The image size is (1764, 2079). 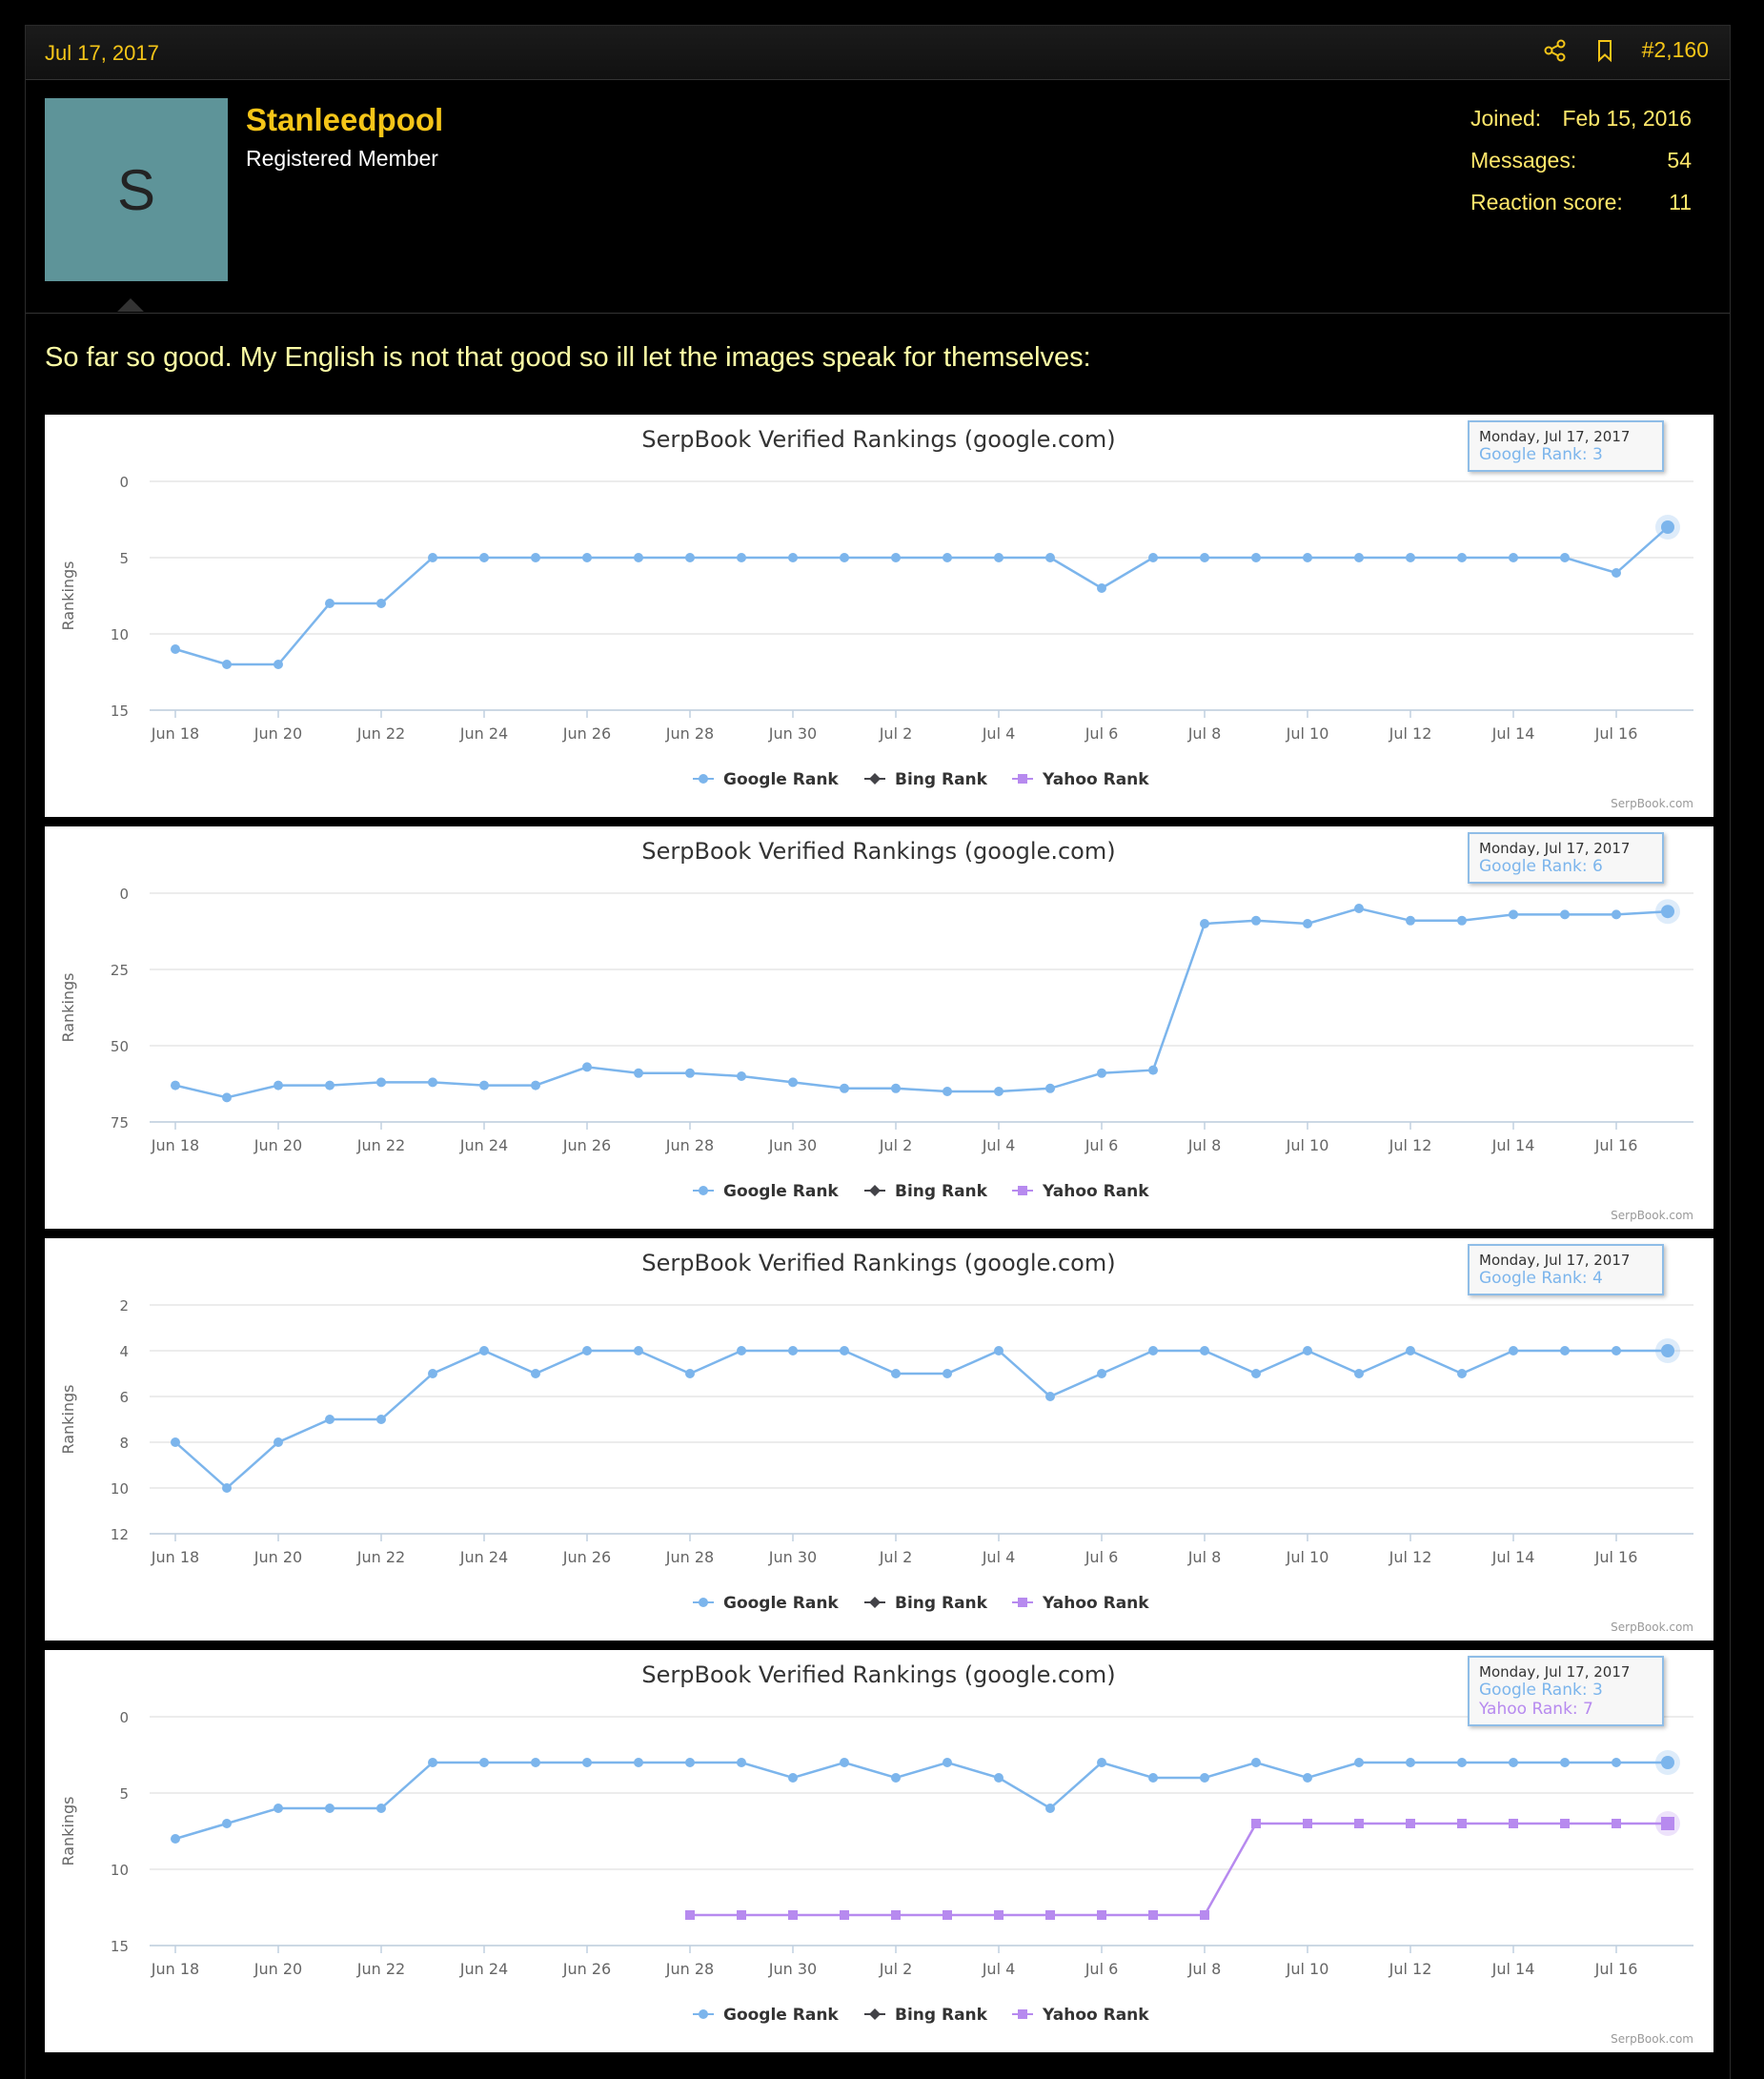 I want to click on series-line-yahoo-rank, so click(x=1179, y=1869).